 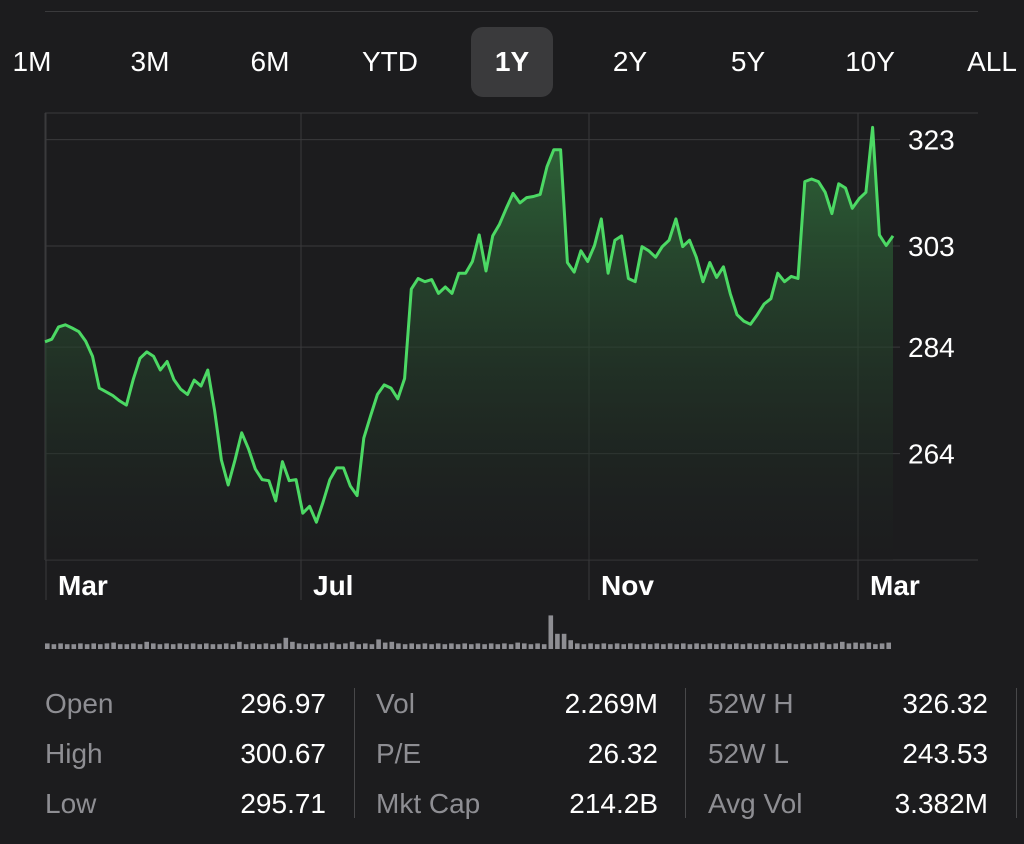 What do you see at coordinates (283, 753) in the screenshot?
I see `stat-value-high: 300.67` at bounding box center [283, 753].